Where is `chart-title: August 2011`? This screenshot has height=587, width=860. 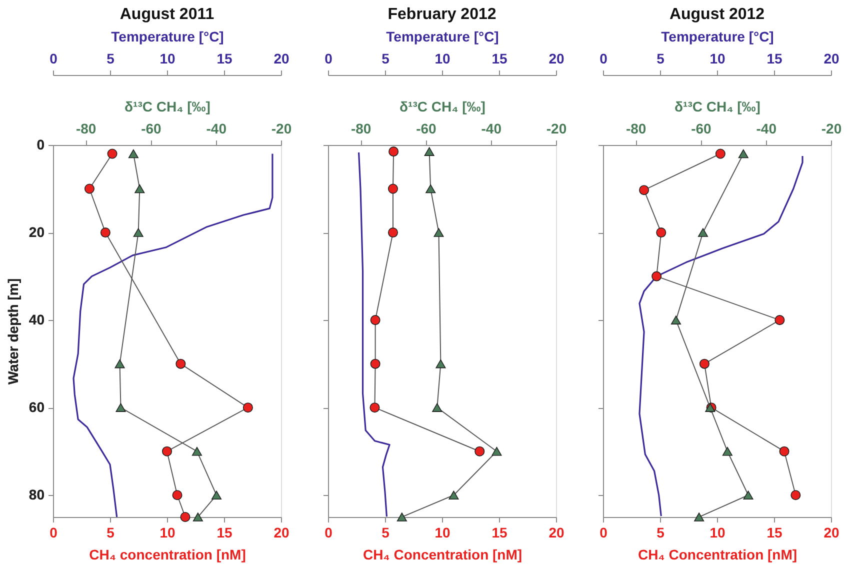
chart-title: August 2011 is located at coordinates (167, 14).